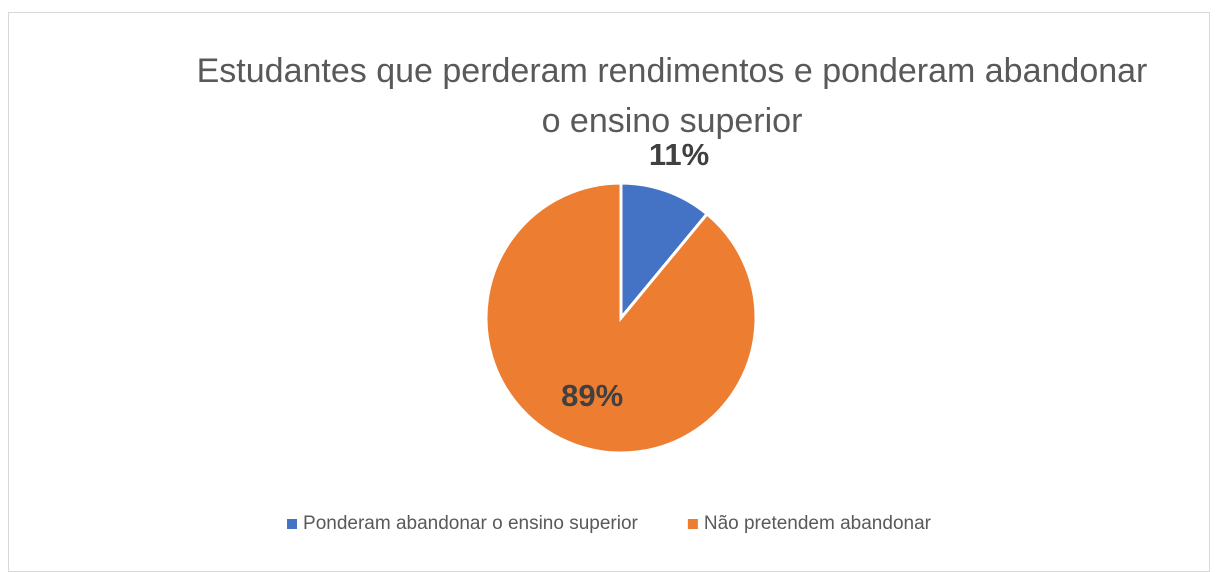 The image size is (1219, 572). Describe the element at coordinates (592, 395) in the screenshot. I see `data-label: 89%` at that location.